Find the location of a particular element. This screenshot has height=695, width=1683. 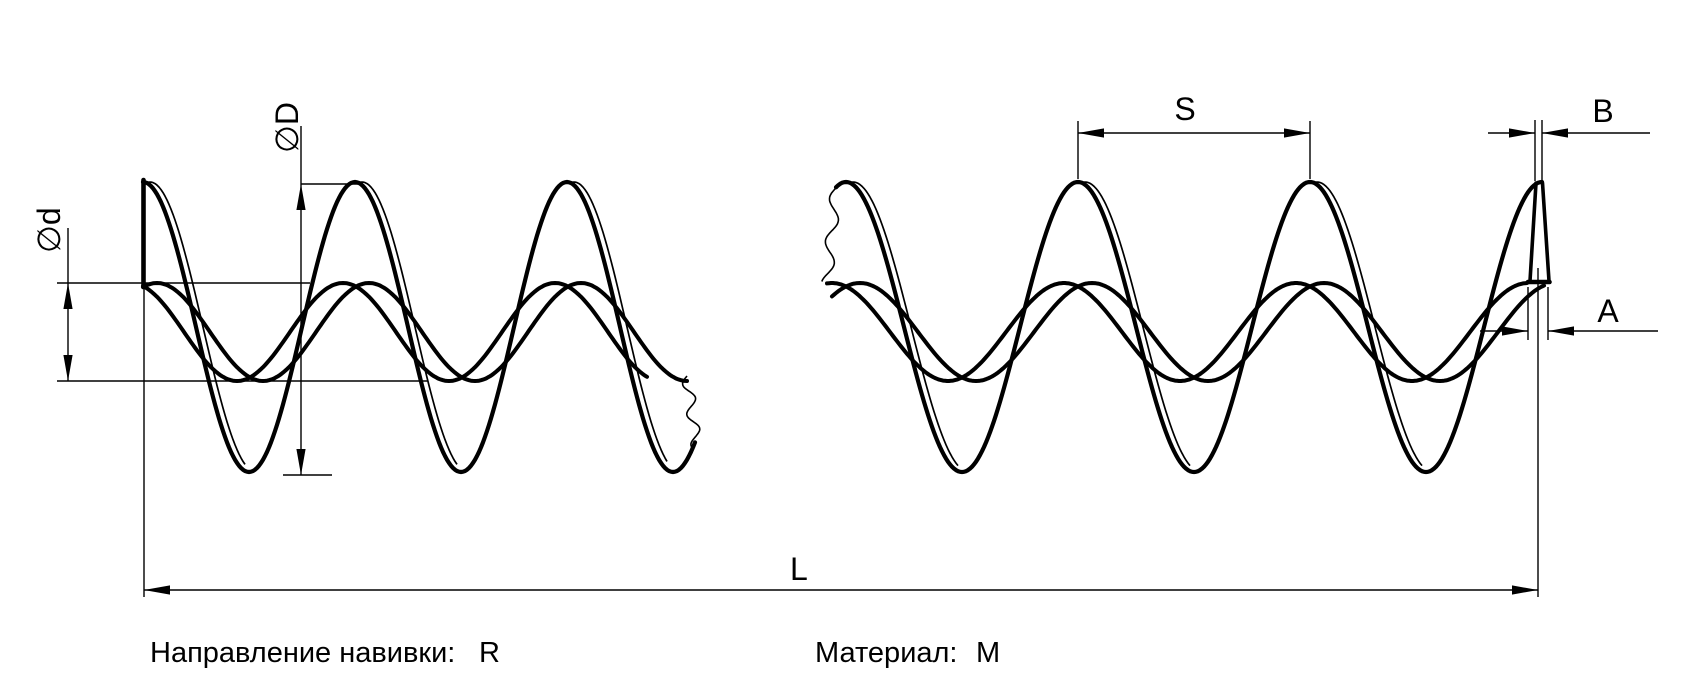

right-spiral-inner-edge-back is located at coordinates (1188, 332).